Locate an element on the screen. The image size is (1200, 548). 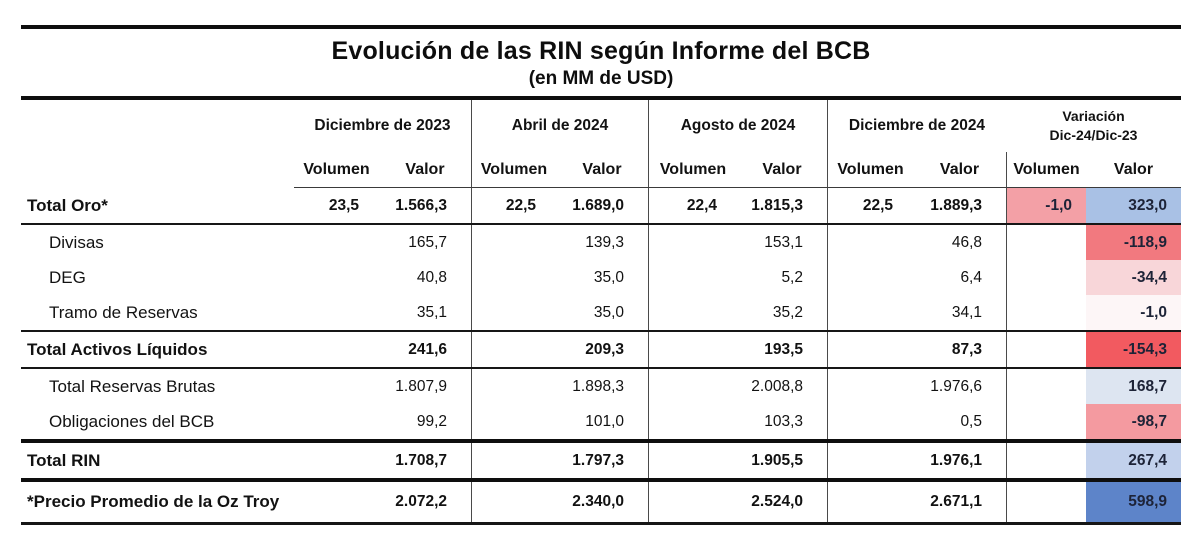
cell-dic24-valor: 1.976,6 is located at coordinates (956, 386).